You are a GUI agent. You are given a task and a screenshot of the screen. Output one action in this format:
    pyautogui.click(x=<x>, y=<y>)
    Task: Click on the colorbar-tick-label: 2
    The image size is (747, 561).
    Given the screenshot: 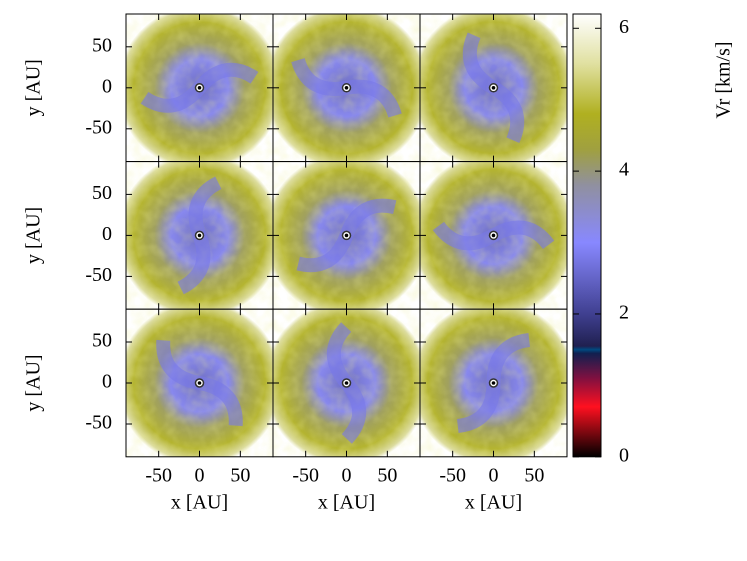 What is the action you would take?
    pyautogui.click(x=624, y=313)
    